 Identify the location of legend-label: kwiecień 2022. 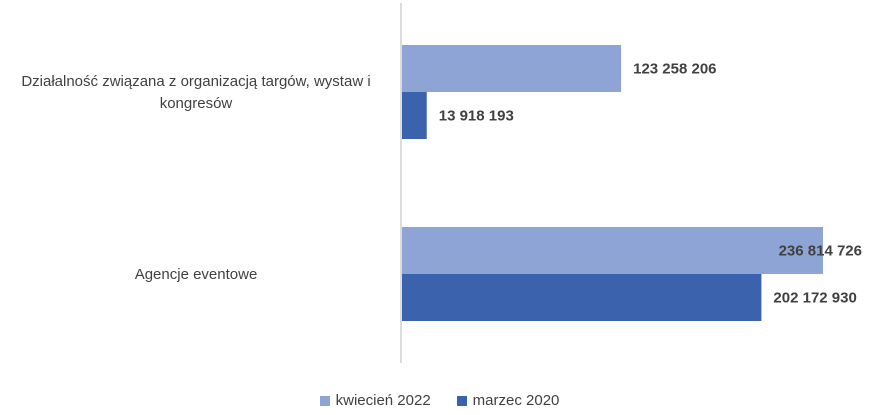
(383, 400).